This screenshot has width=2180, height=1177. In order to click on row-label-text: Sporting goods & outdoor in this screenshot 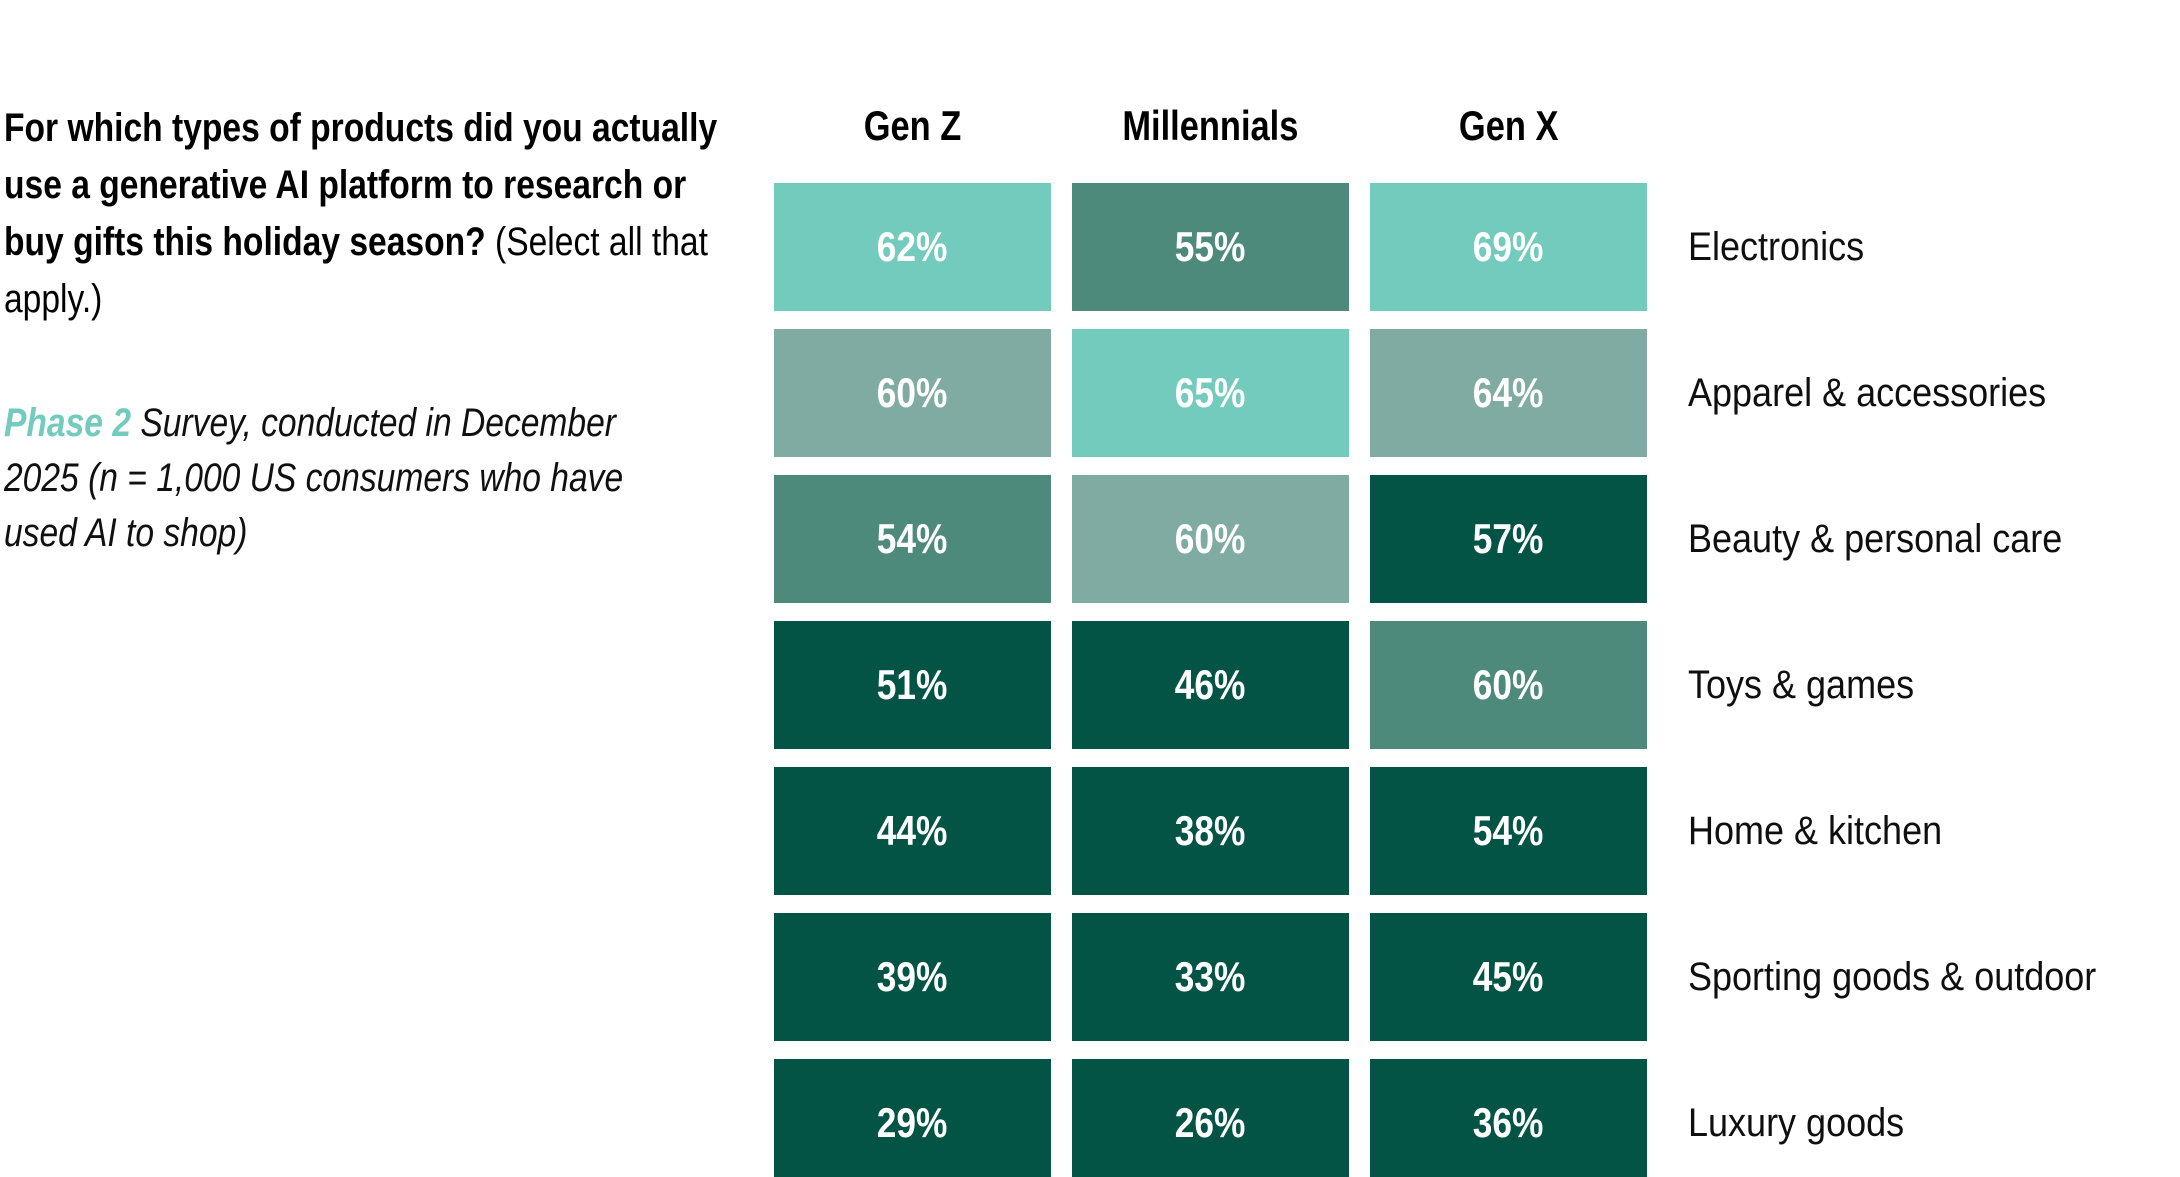, I will do `click(1892, 976)`.